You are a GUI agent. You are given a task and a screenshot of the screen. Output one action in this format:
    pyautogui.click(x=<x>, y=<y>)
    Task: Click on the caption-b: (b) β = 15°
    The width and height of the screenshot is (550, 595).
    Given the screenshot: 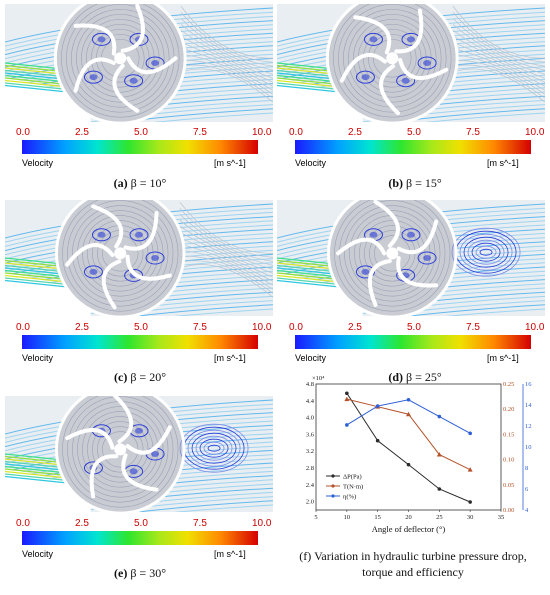 What is the action you would take?
    pyautogui.click(x=415, y=183)
    